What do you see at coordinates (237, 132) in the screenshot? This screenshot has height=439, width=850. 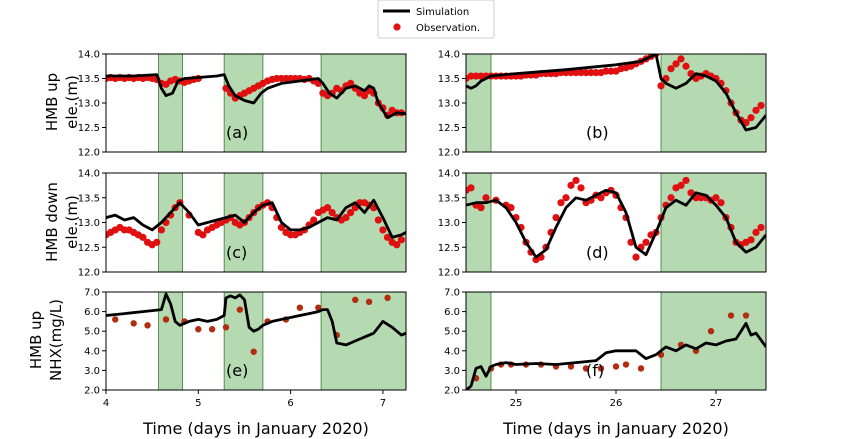 I see `panel-label: (a)` at bounding box center [237, 132].